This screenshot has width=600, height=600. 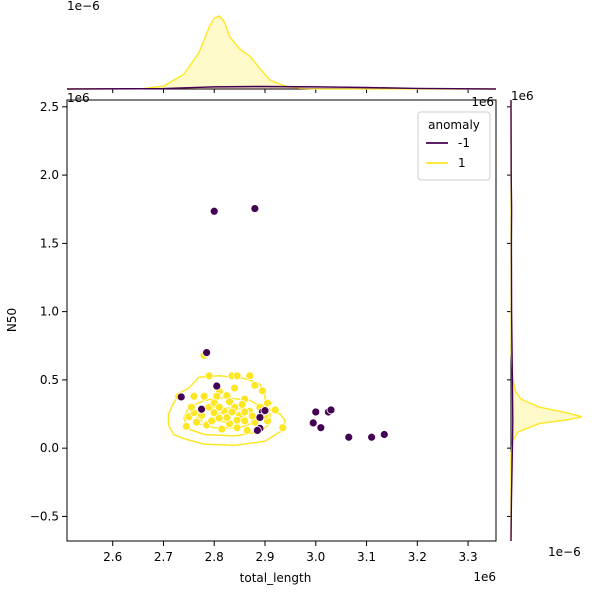 I want to click on x-axis-ticks: 2.6 2.7 2.8 2.9 3.0 3.1 3.2 3.3, so click(x=290, y=552).